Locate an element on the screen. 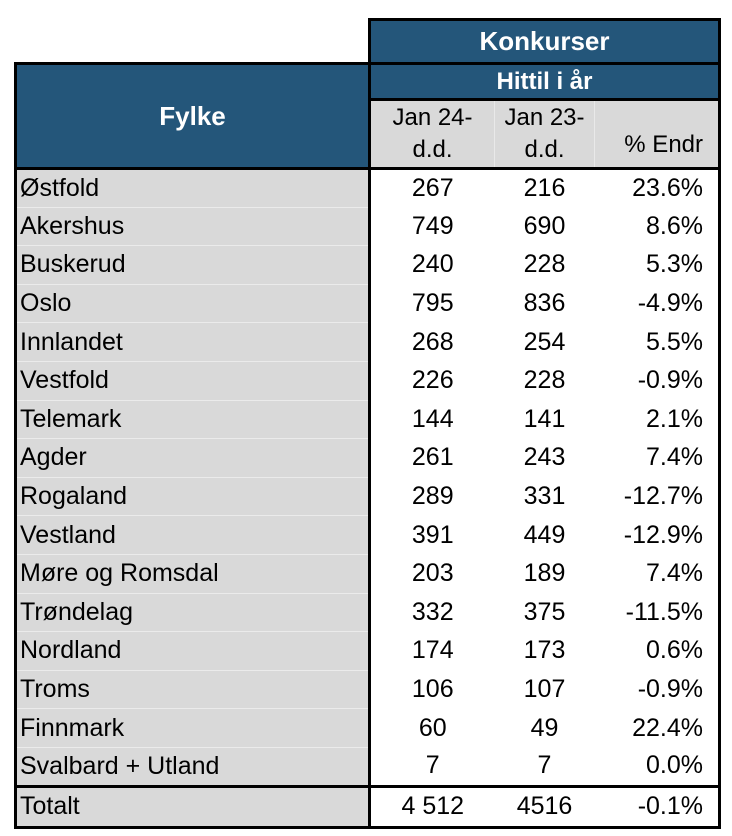  value-jan24: 60 is located at coordinates (432, 728).